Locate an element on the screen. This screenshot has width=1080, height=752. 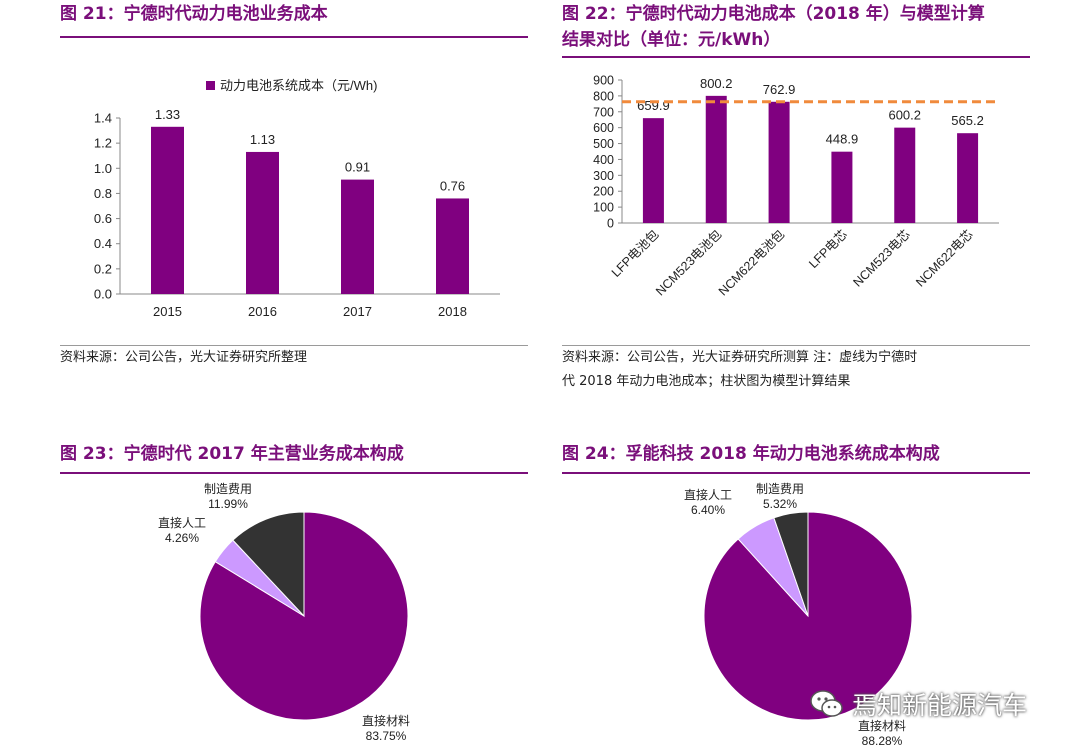
figure-21-source: 资料来源：公司公告，光大证券研究所整理 is located at coordinates (184, 357).